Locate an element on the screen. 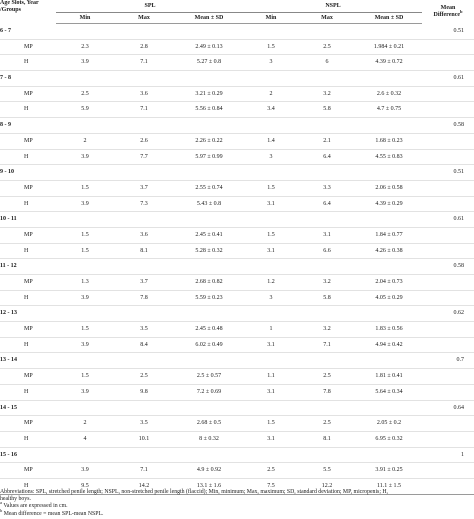 The width and height of the screenshot is (474, 519). spl-mean-cell: 2.26 ± 0.22 is located at coordinates (209, 141).